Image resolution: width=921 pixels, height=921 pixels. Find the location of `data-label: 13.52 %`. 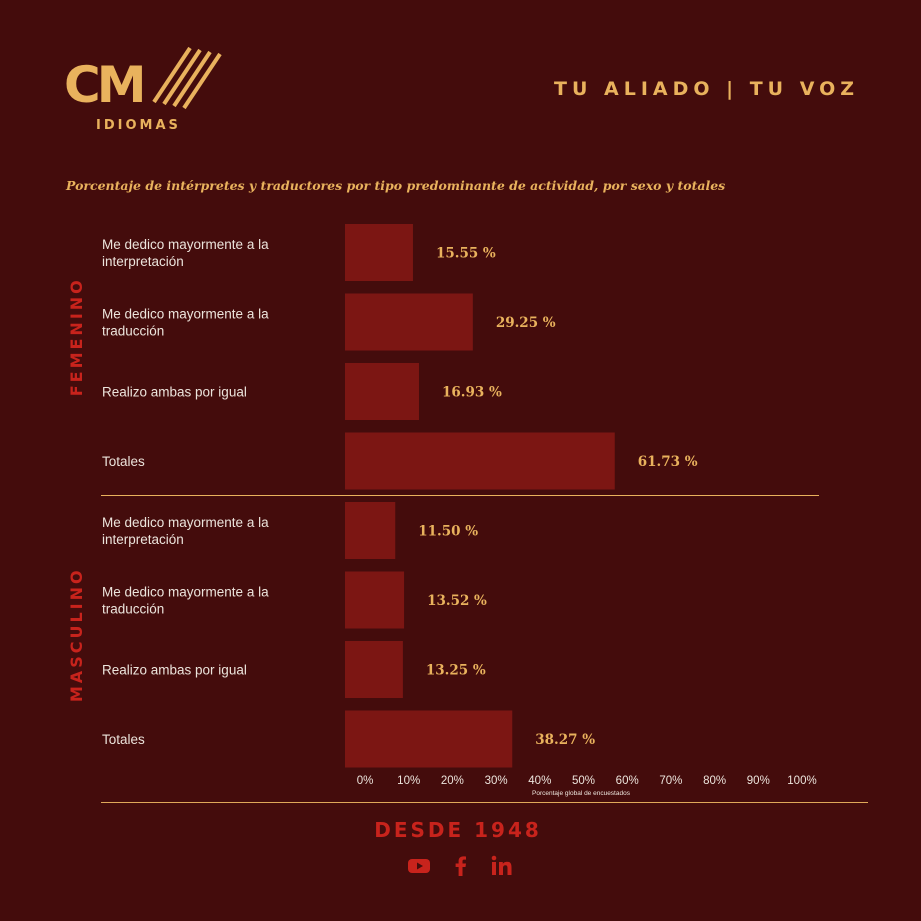

data-label: 13.52 % is located at coordinates (457, 601).